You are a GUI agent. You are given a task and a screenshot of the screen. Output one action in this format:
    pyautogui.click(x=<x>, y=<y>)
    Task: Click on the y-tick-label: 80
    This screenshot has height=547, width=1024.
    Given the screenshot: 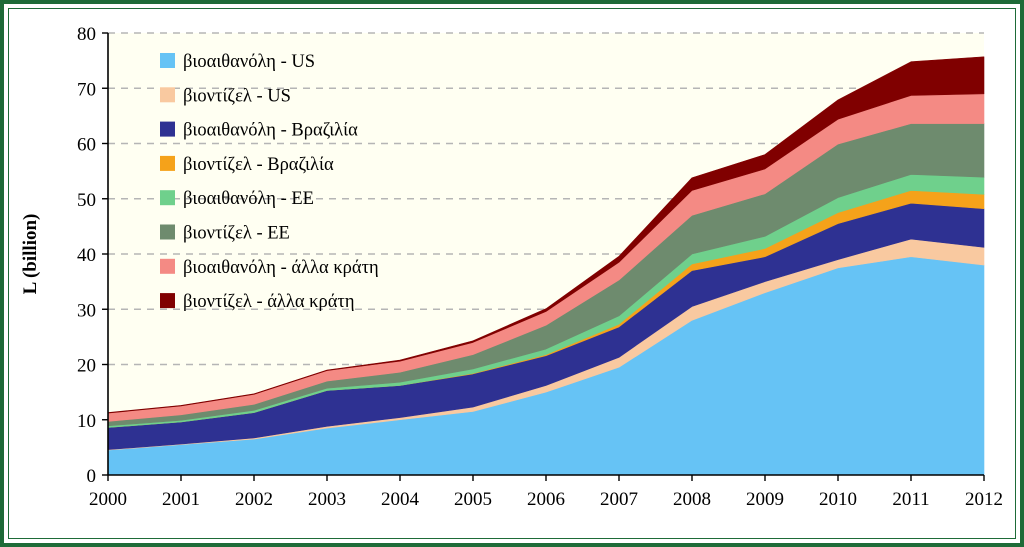 What is the action you would take?
    pyautogui.click(x=86, y=34)
    